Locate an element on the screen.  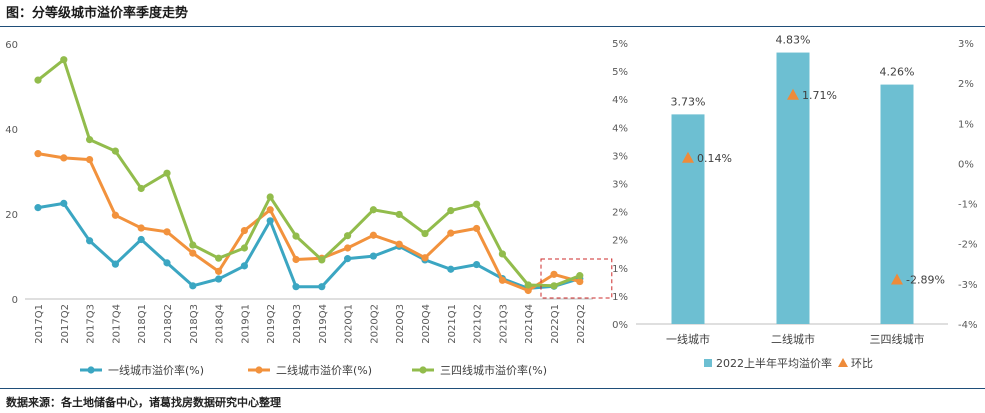
line-x-tick-label: 2018Q2 is located at coordinates (168, 324).